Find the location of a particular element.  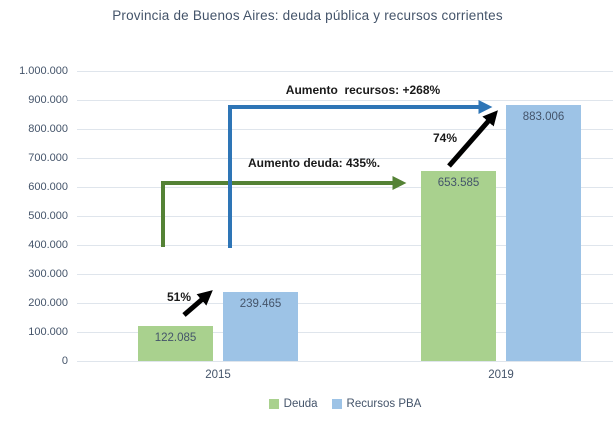

legend-item-recursos-pba: Recursos PBA is located at coordinates (376, 404).